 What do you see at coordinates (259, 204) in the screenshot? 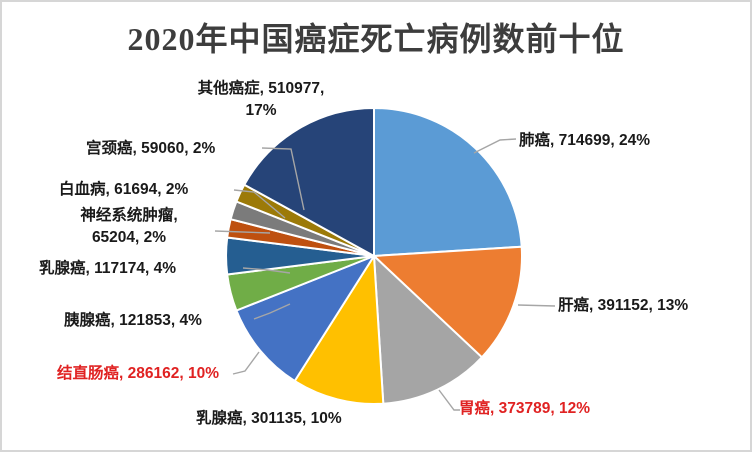
I see `leader-line-leukemia` at bounding box center [259, 204].